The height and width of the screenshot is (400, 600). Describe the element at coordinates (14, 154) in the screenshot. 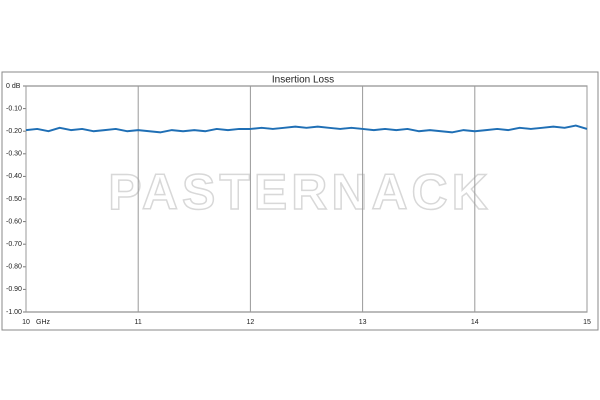

I see `y-tick-label: -0.30` at that location.